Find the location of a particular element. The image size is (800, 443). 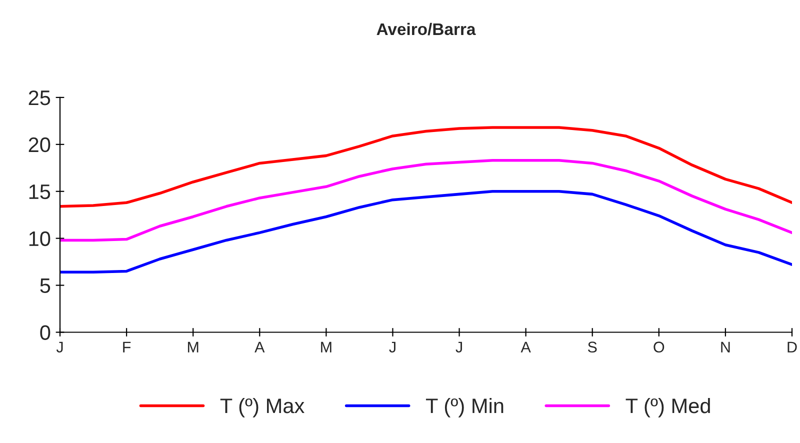

legend-label: T (º) Min is located at coordinates (465, 408).